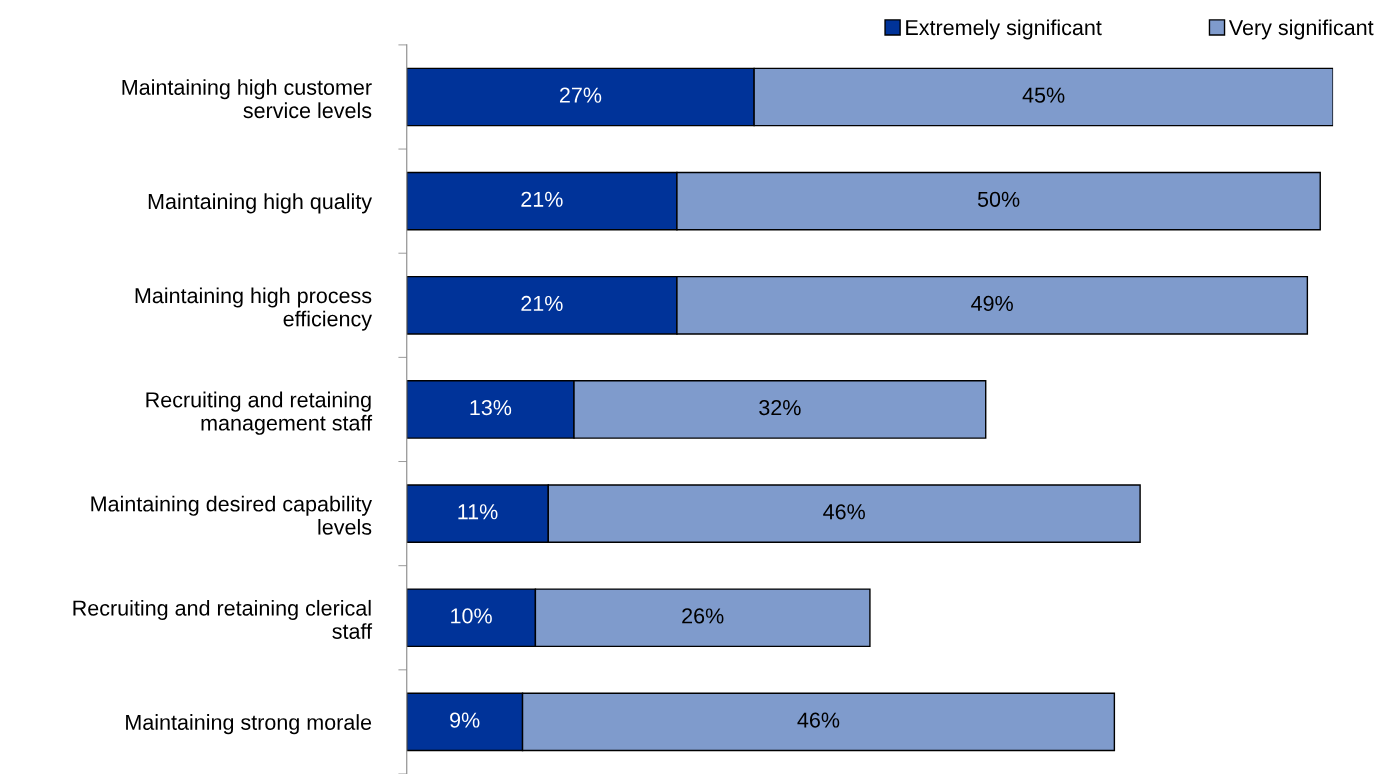 The width and height of the screenshot is (1393, 774). I want to click on data-label: 50%, so click(998, 199).